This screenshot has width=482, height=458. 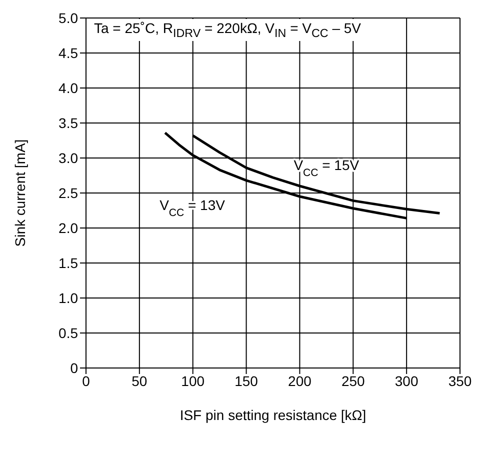 I want to click on y-tick-label: 2.5, so click(x=68, y=192).